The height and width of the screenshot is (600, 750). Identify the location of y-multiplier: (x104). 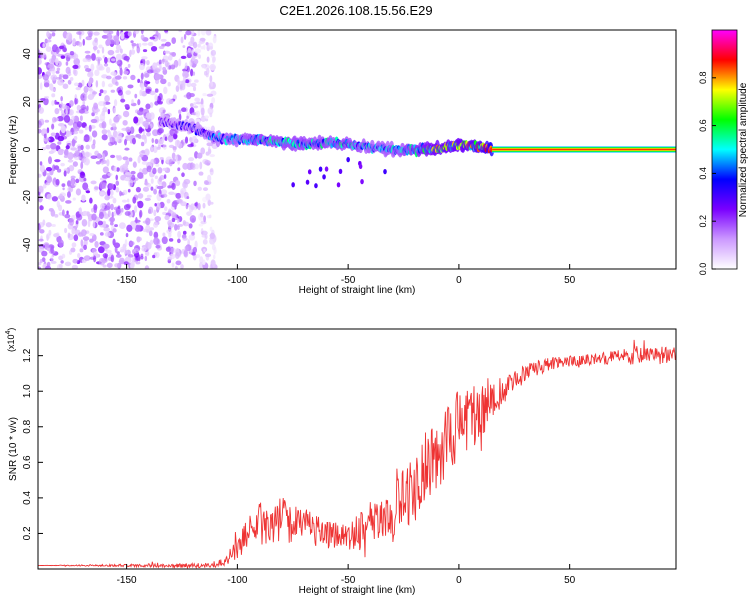
(10, 340).